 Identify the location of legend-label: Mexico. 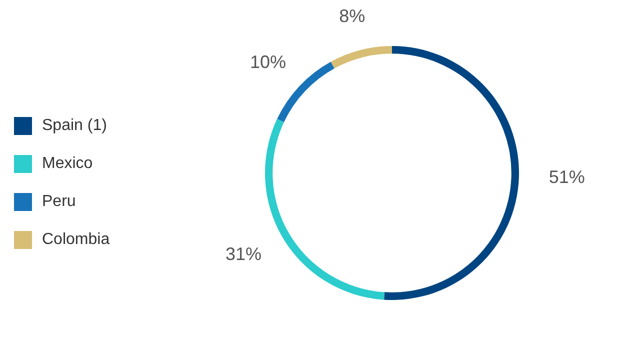
(67, 164).